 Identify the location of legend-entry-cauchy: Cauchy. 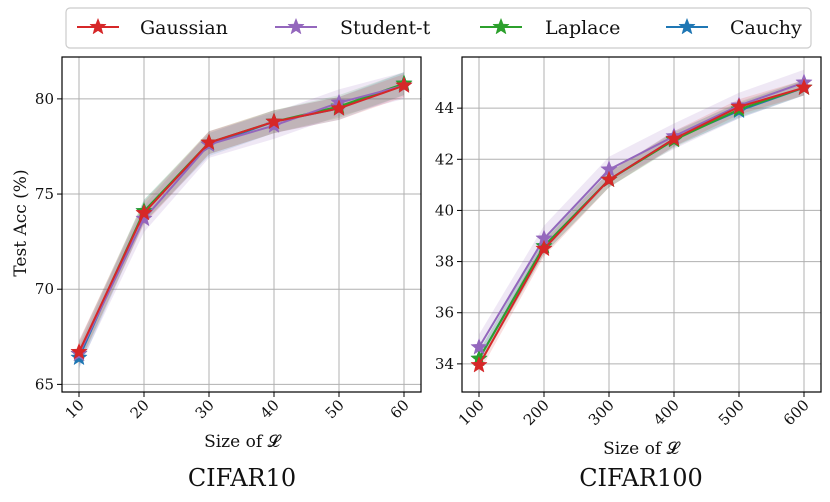
(734, 28).